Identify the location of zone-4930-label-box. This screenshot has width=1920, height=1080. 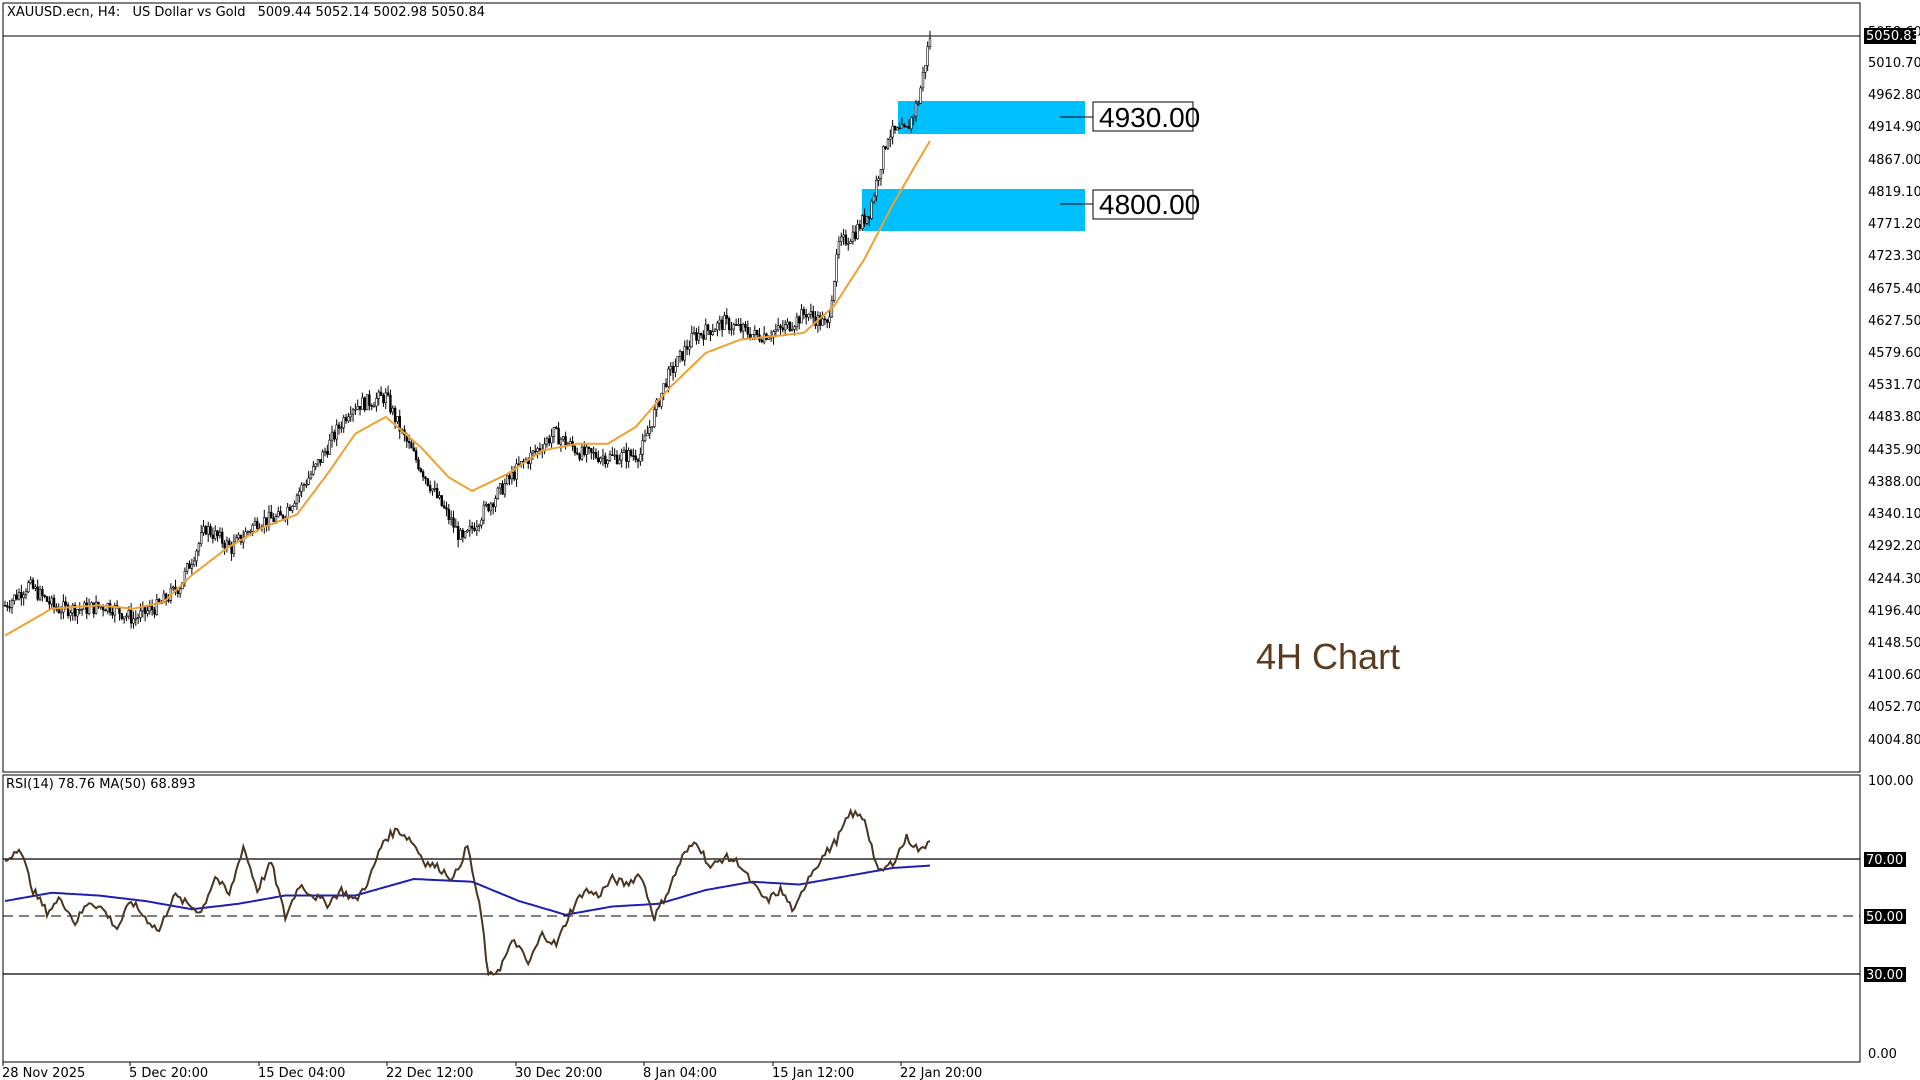
(1143, 116).